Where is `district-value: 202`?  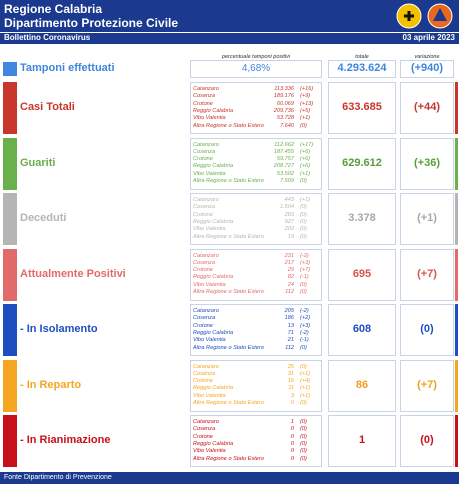
district-value: 202 is located at coordinates (289, 229).